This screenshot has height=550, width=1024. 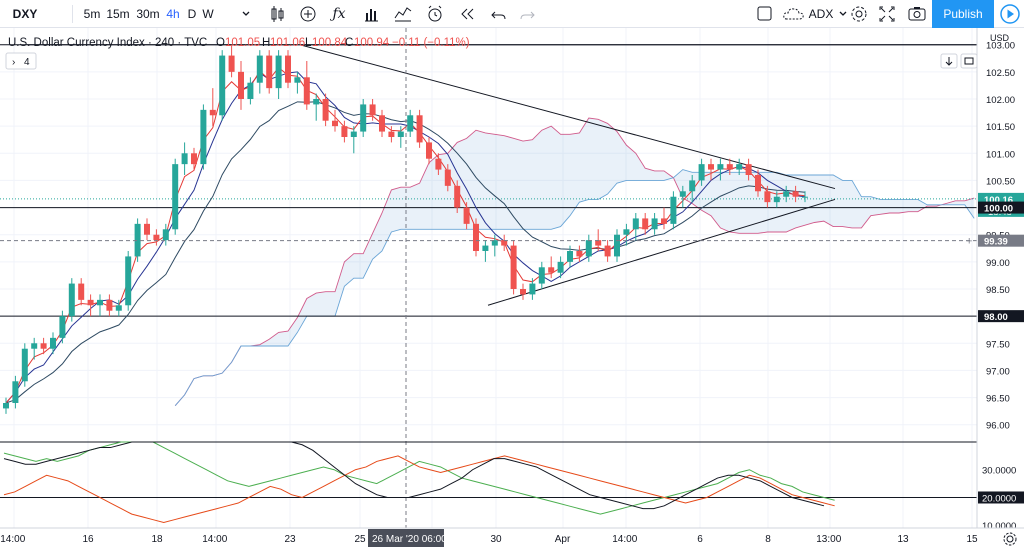 What do you see at coordinates (89, 539) in the screenshot?
I see `time-tick-label: 16` at bounding box center [89, 539].